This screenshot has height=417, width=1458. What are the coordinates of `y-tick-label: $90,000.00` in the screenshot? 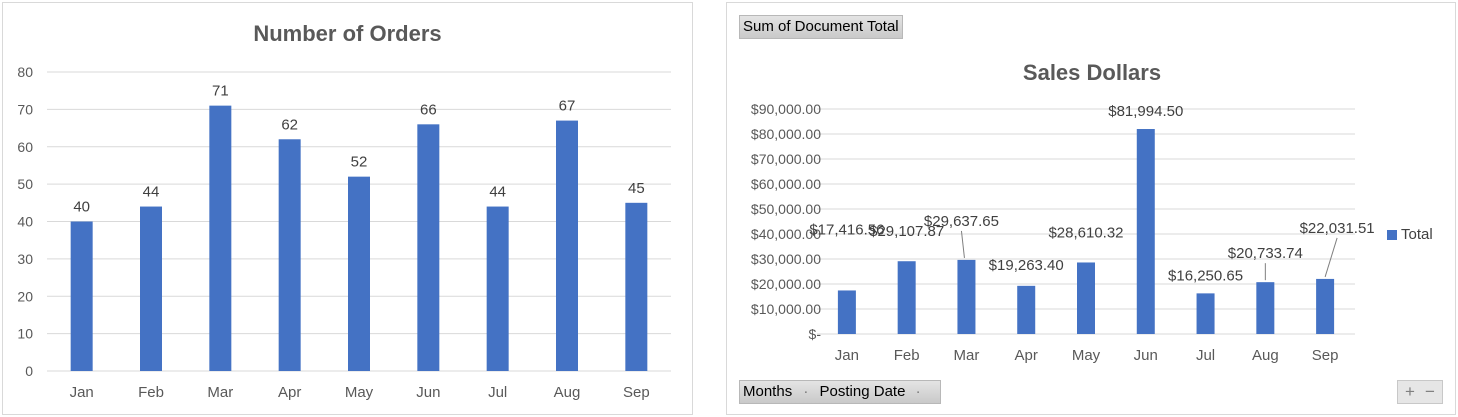 It's located at (786, 109).